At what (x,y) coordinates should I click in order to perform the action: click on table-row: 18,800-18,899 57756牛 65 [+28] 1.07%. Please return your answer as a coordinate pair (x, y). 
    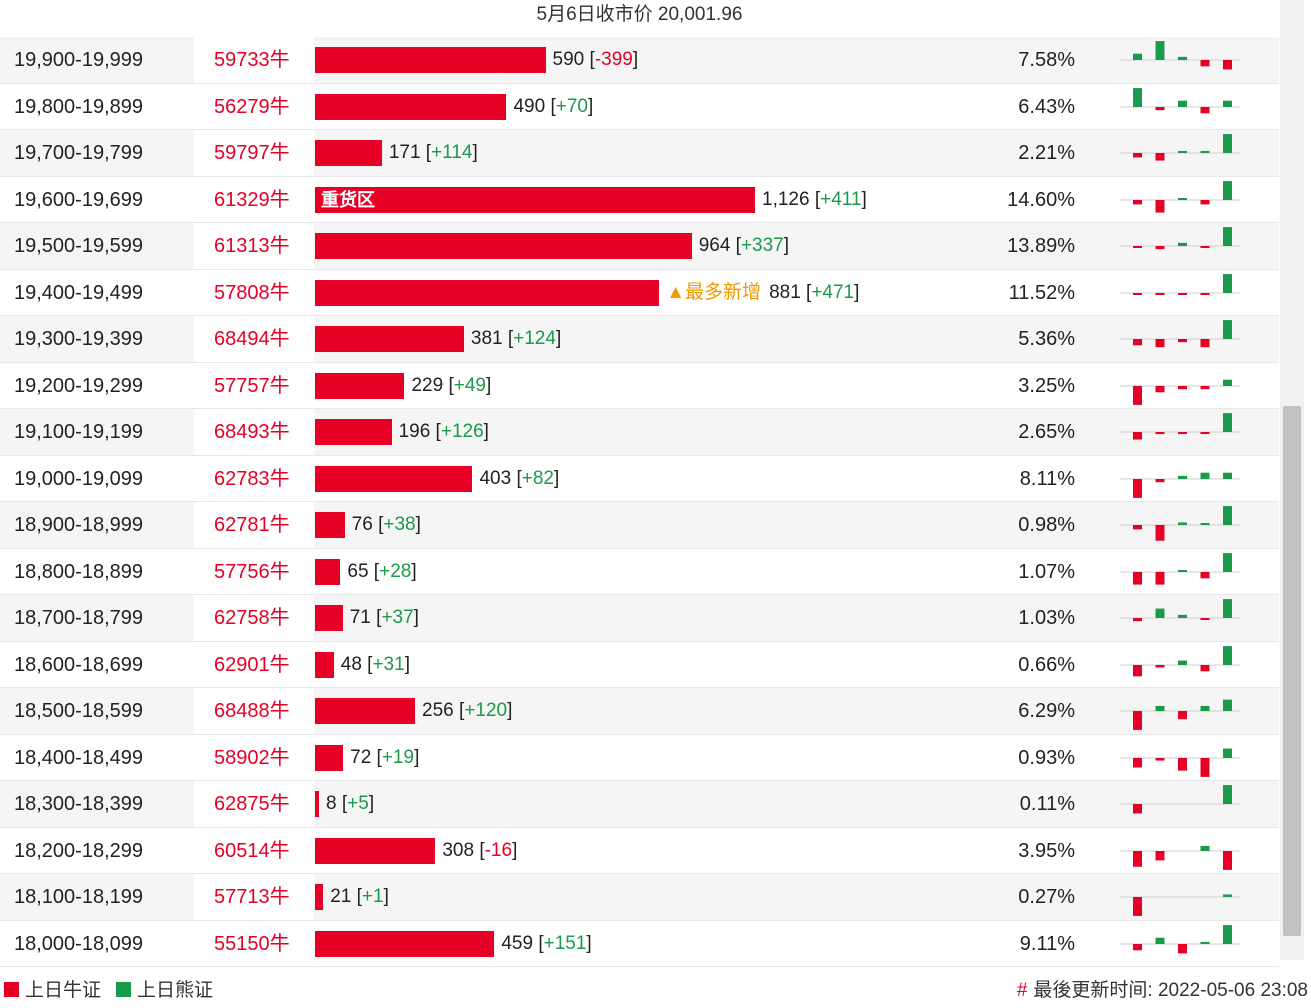
    Looking at the image, I should click on (639, 571).